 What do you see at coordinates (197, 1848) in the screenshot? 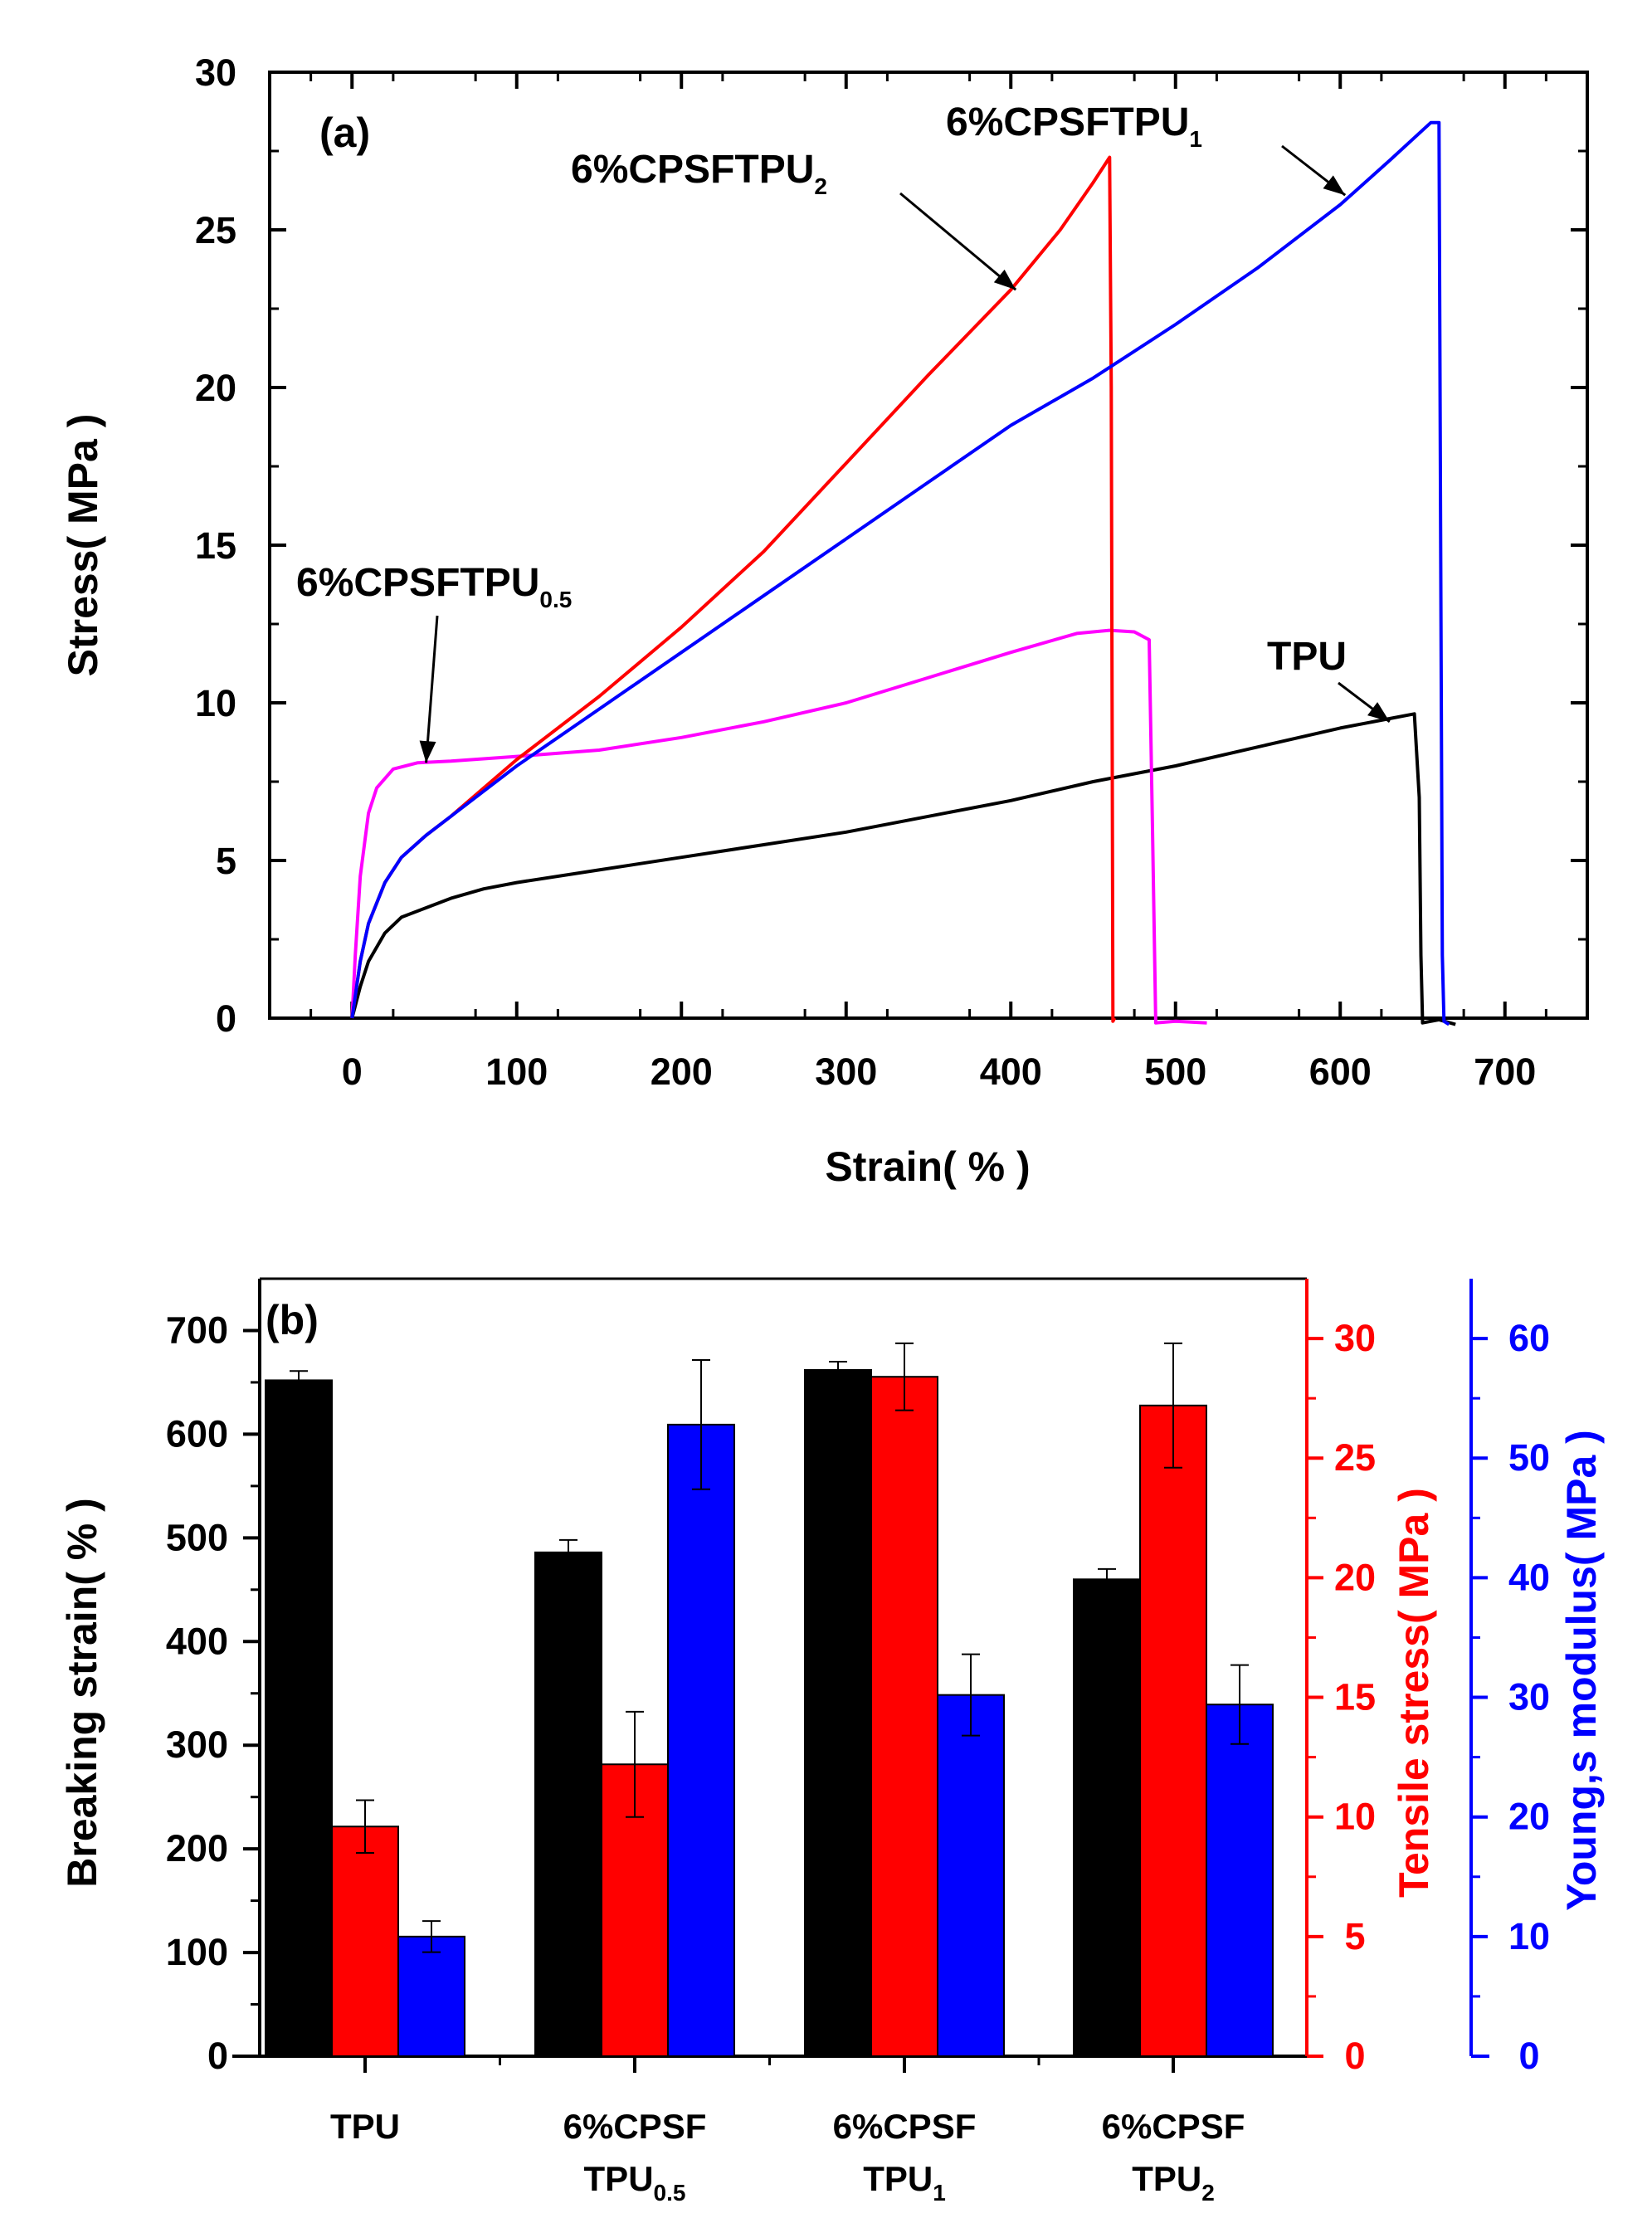
I see `left-tick-label: 200` at bounding box center [197, 1848].